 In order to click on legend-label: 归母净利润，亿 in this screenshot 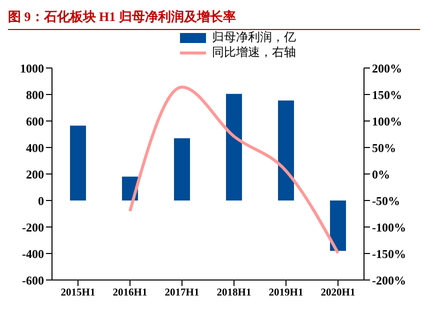, I will do `click(254, 37)`.